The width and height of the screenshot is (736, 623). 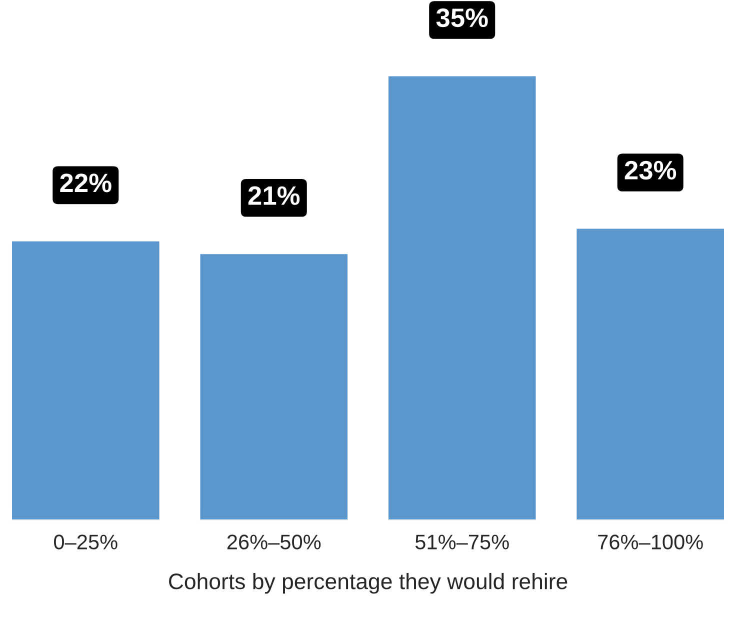 I want to click on data-label: 35%, so click(x=462, y=18).